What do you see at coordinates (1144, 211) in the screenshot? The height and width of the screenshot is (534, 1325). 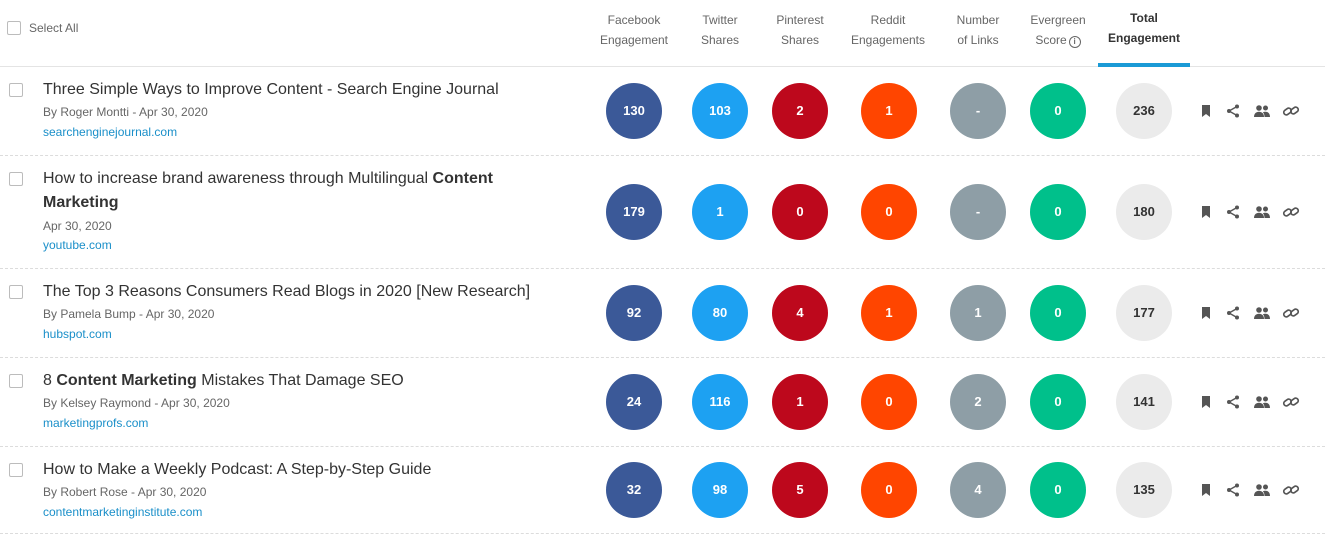 I see `total-engagement-badge: 180` at bounding box center [1144, 211].